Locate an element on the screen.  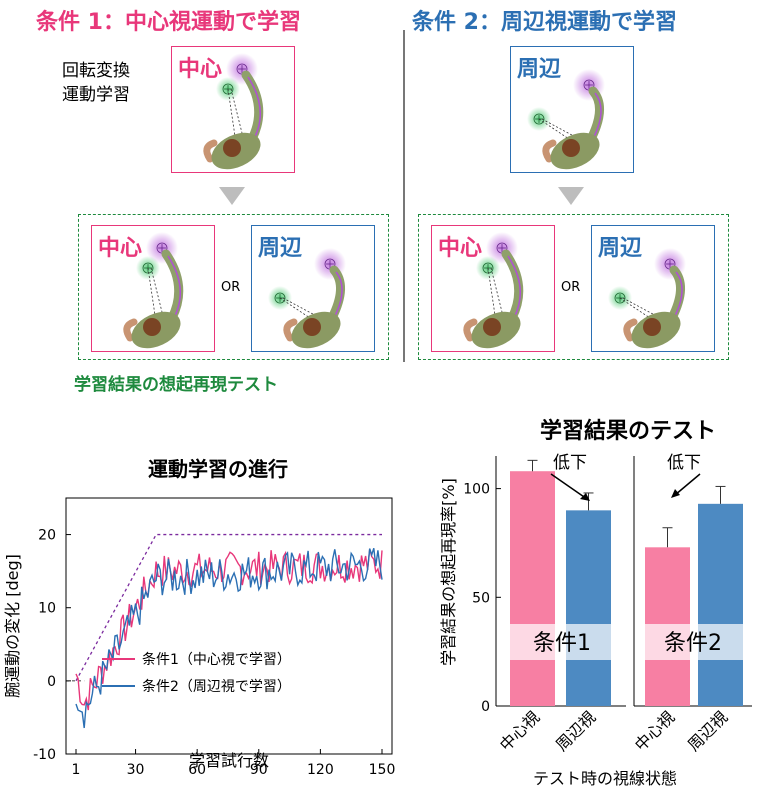
condition-1-title: 条件 1：中心視運動で学習 is located at coordinates (168, 22).